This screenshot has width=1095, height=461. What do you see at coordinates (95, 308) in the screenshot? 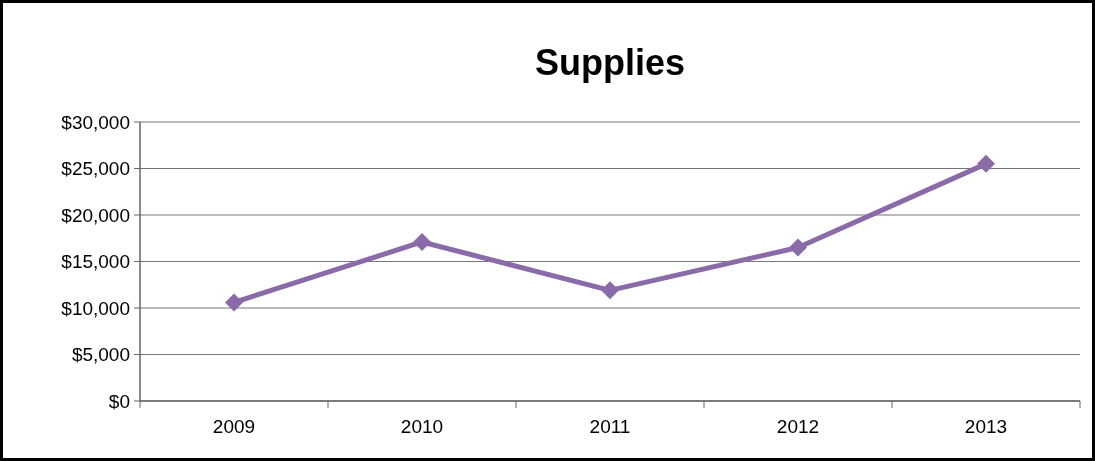
I see `y-tick-label: $10,000` at bounding box center [95, 308].